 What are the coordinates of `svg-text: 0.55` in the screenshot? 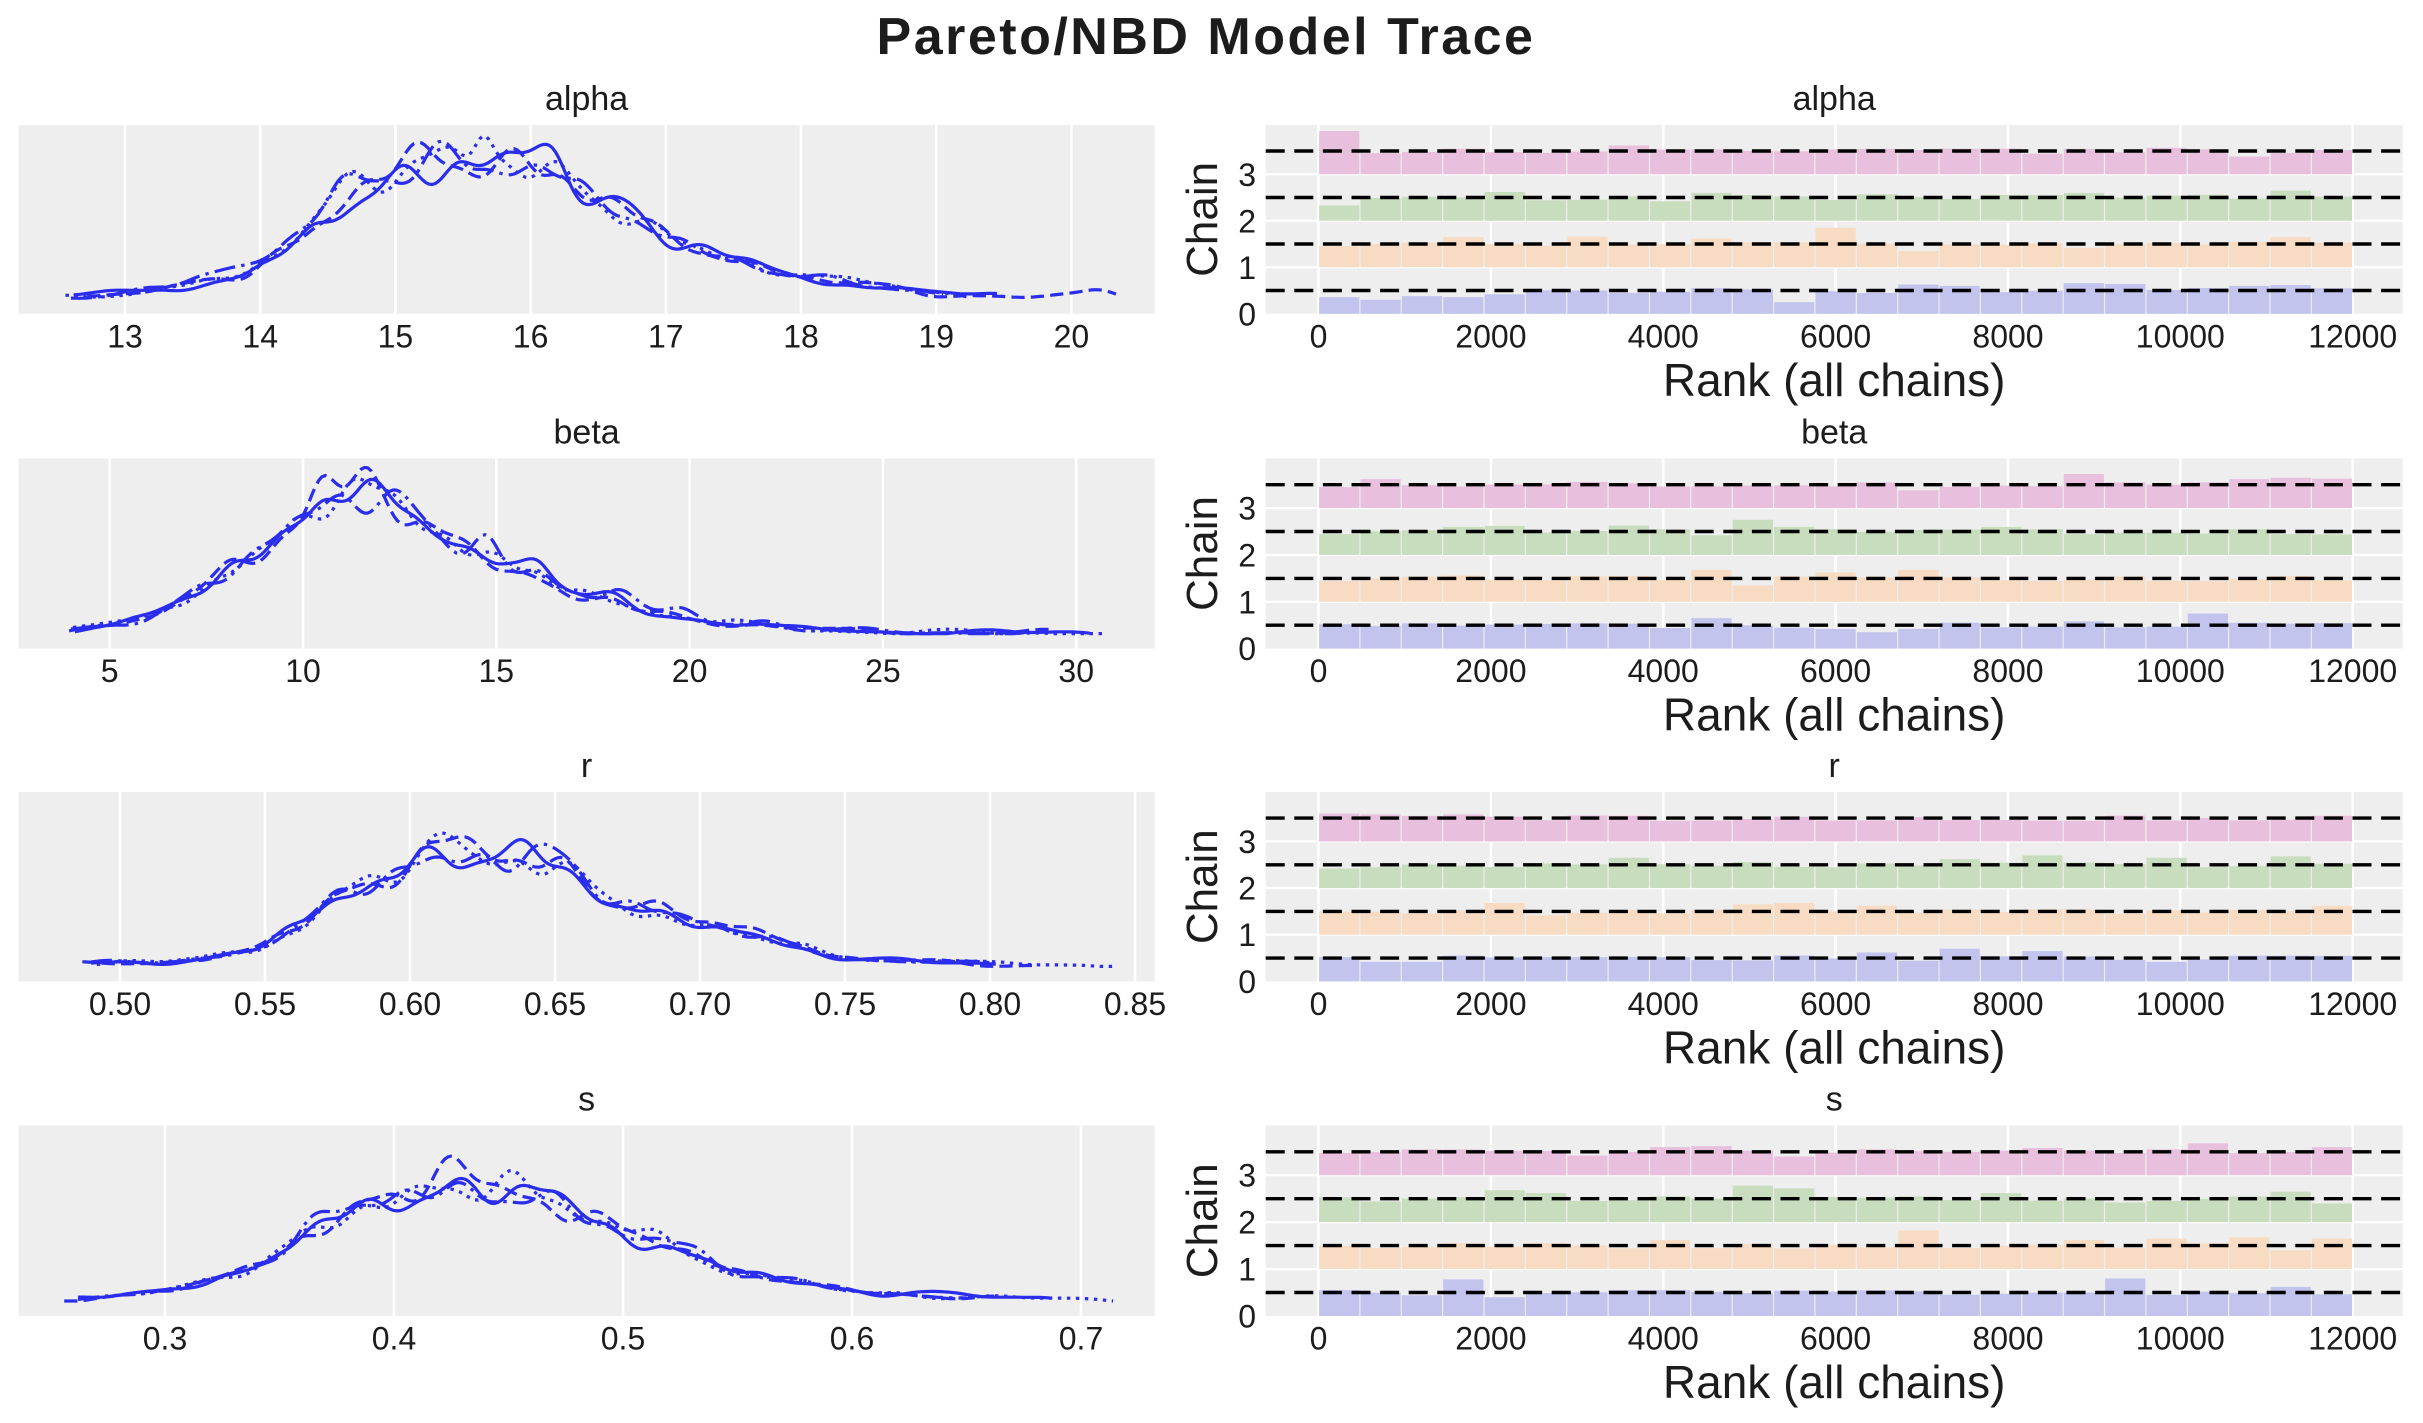 It's located at (265, 1004).